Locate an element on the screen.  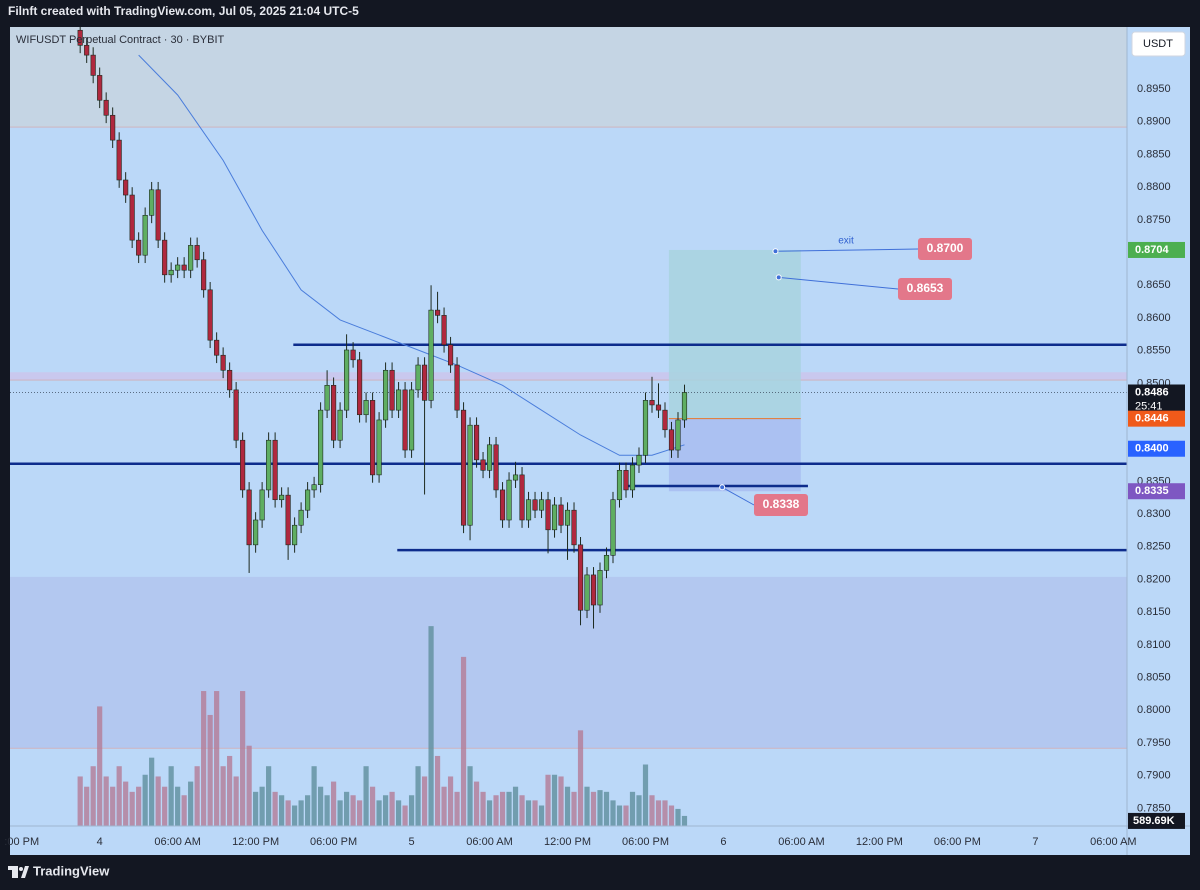
x-tick-label: 06:00 PM is located at coordinates (333, 842).